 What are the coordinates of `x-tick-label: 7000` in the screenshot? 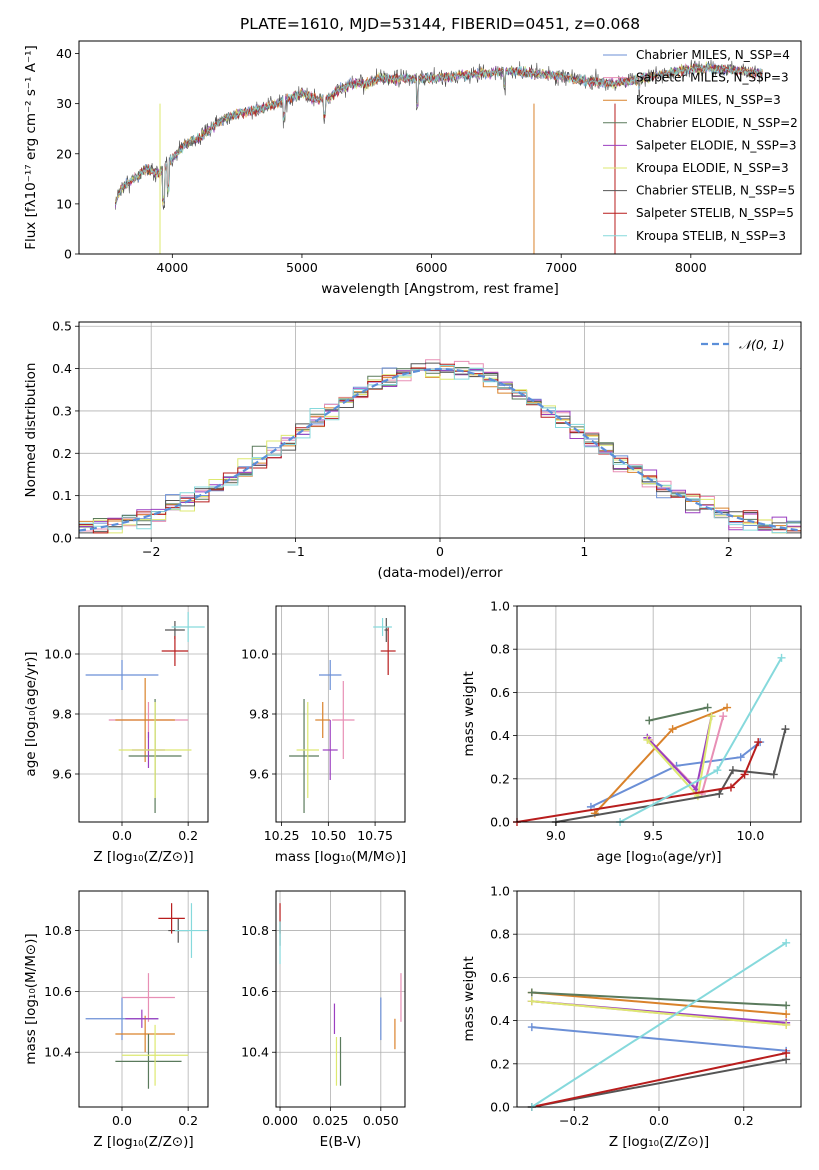 It's located at (561, 267).